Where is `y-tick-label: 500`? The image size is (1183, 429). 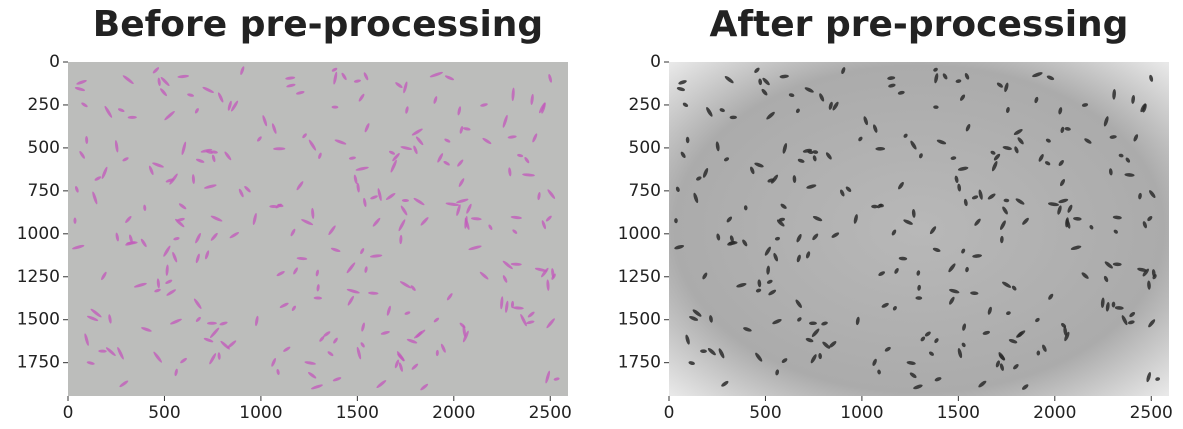 y-tick-label: 500 is located at coordinates (645, 148).